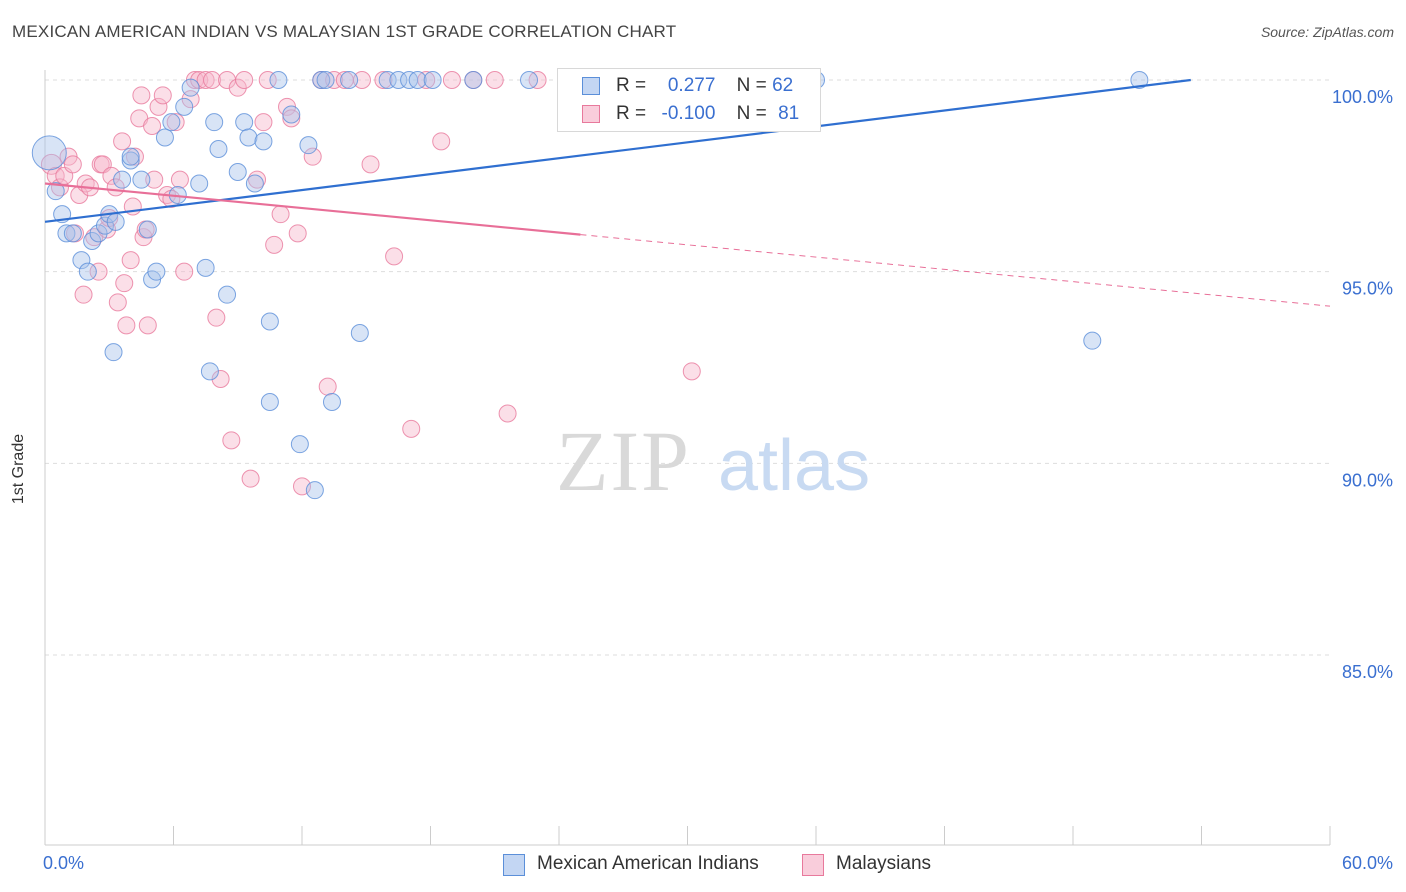 This screenshot has height=892, width=1406. I want to click on legend-n-value: 81, so click(789, 113).